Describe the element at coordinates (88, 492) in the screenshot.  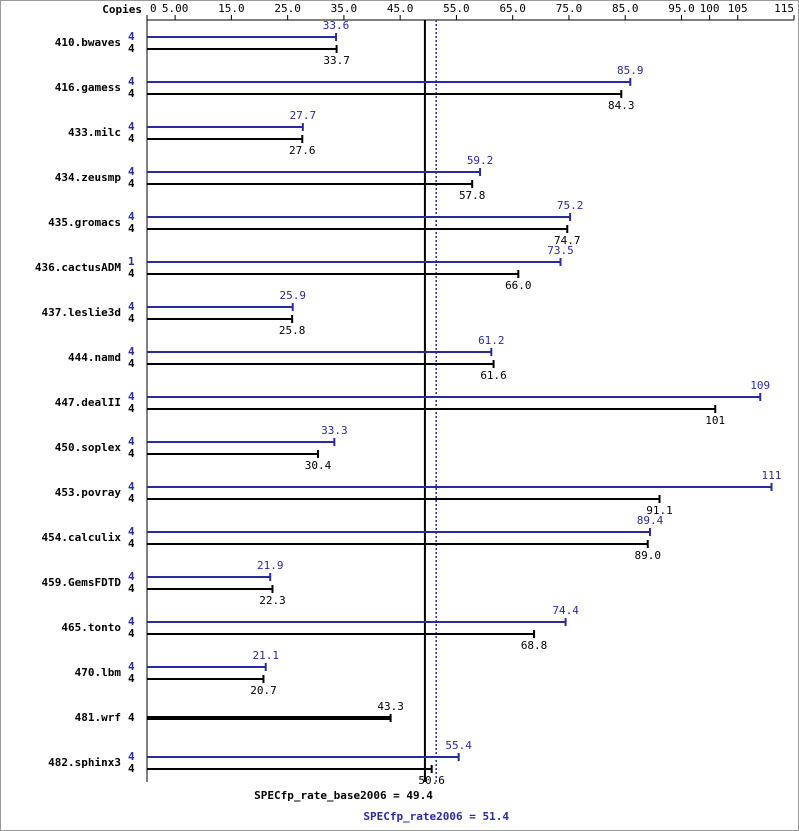
I see `category-label: 453.povray` at that location.